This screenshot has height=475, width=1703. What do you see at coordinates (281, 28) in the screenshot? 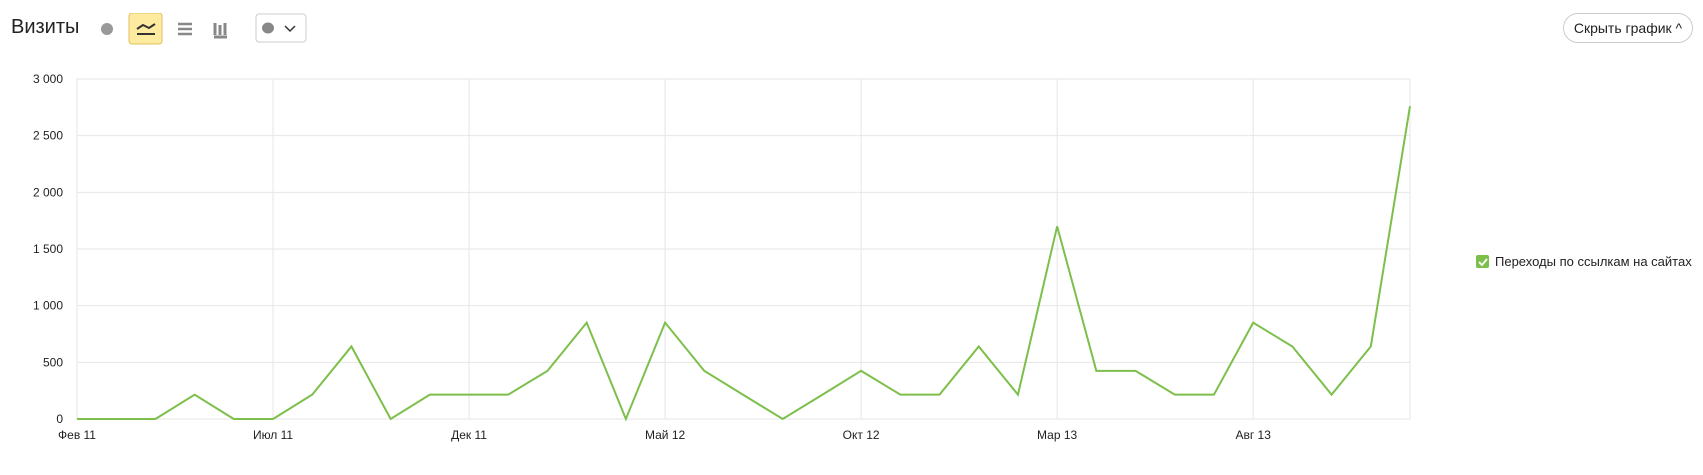
I see `notes-dropdown` at bounding box center [281, 28].